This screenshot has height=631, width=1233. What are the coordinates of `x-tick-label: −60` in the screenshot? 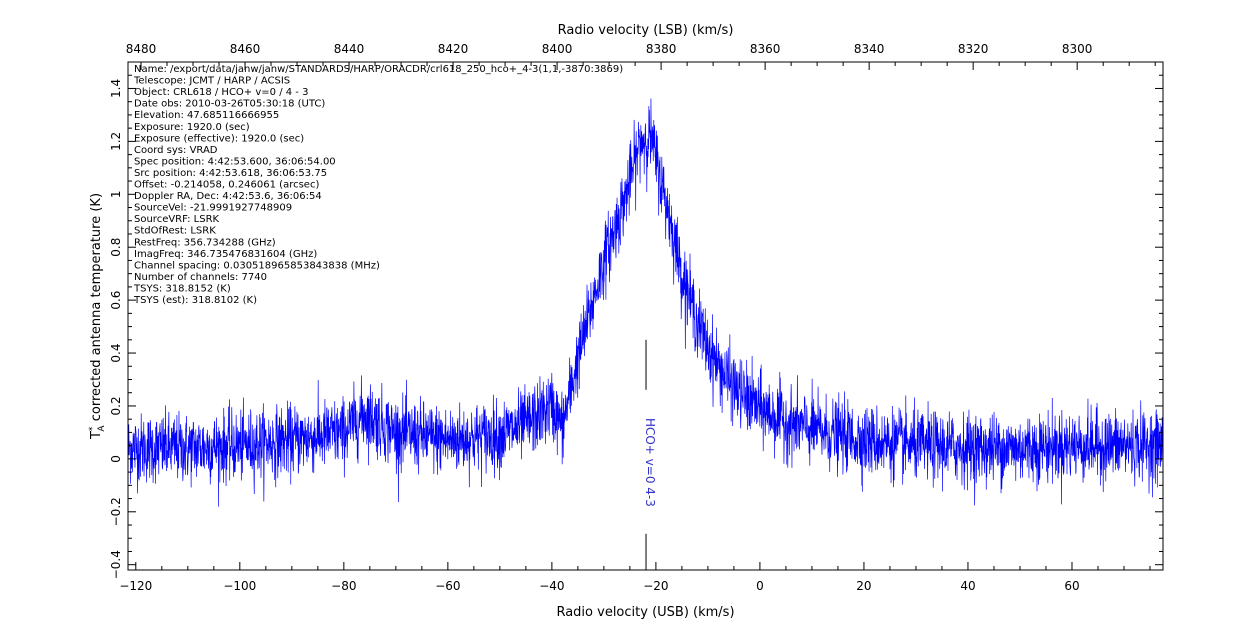 It's located at (447, 586).